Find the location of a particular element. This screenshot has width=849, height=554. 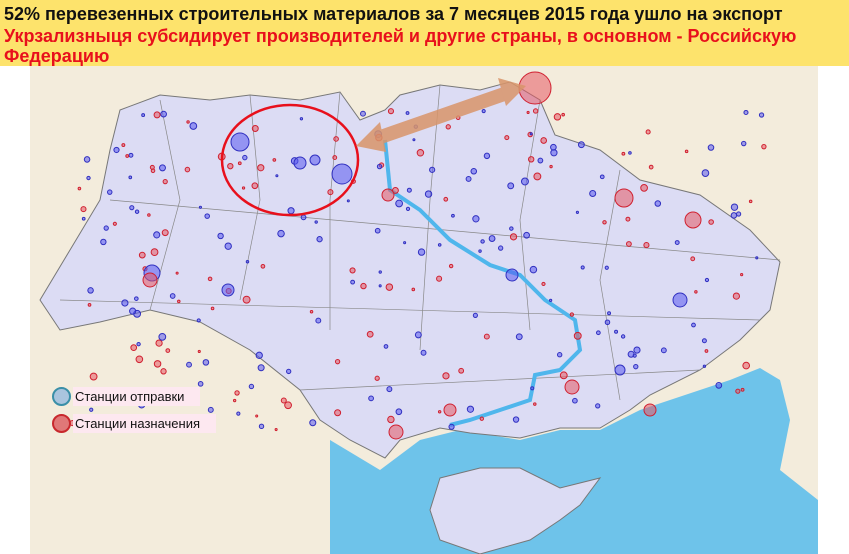

legend-label: Станции отправки is located at coordinates (137, 396).